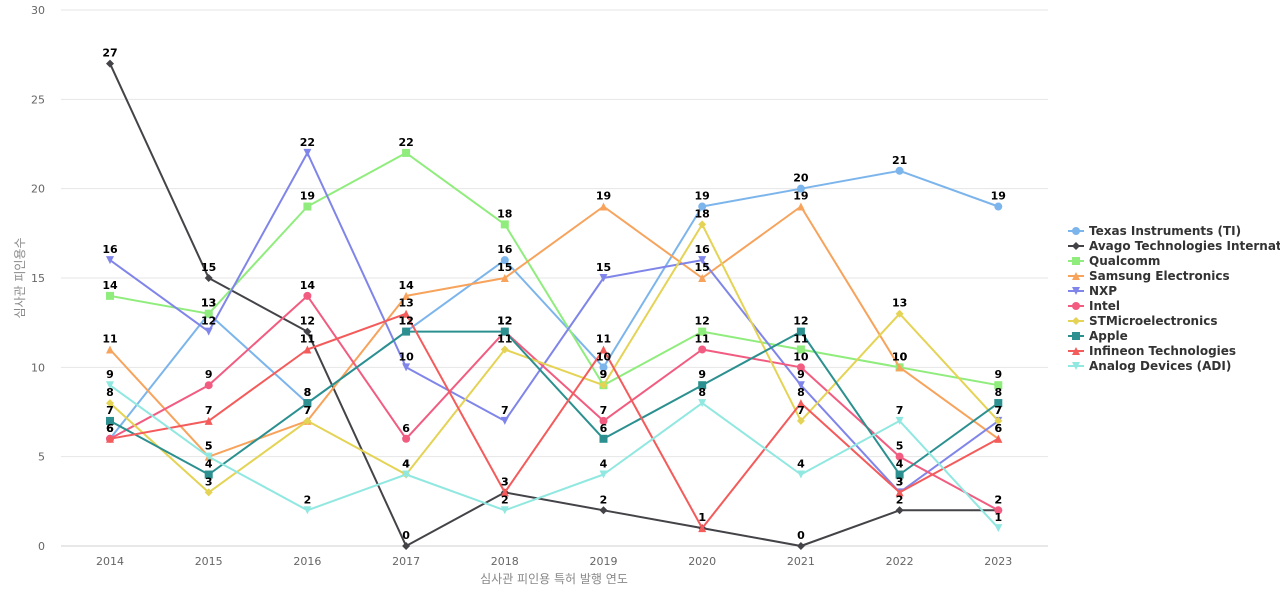 This screenshot has width=1280, height=600. Describe the element at coordinates (406, 561) in the screenshot. I see `x-tick-label: 2017` at that location.